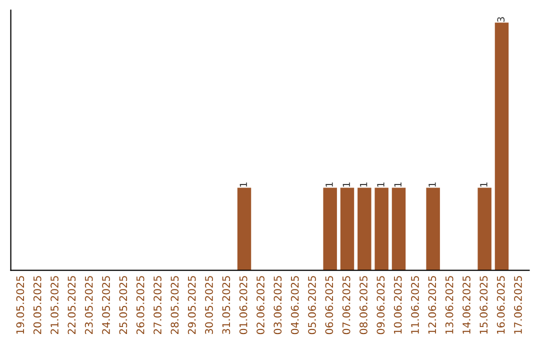 The image size is (540, 340). What do you see at coordinates (278, 305) in the screenshot?
I see `x-tick-label: 03.06.2025` at bounding box center [278, 305].